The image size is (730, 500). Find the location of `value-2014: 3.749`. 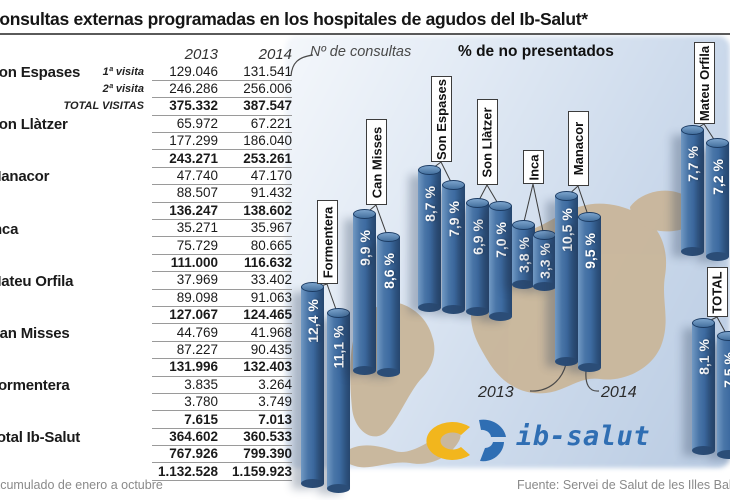

value-2014: 3.749 is located at coordinates (275, 402).